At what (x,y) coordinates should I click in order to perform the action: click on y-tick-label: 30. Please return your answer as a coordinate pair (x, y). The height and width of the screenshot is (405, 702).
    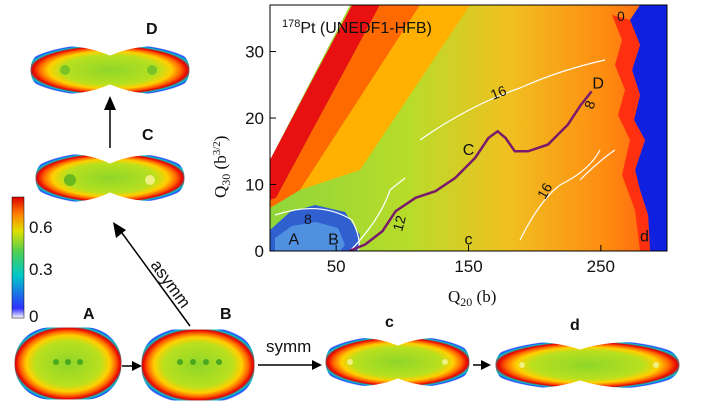
    Looking at the image, I should click on (254, 52).